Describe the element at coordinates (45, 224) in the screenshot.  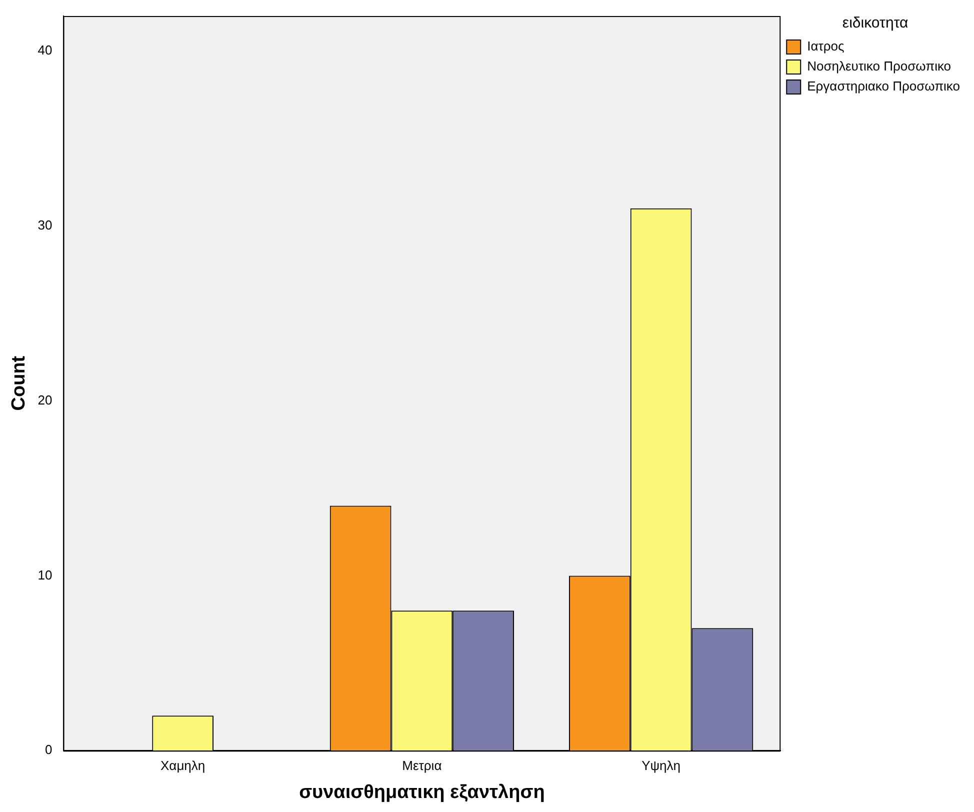
I see `y-tick-label: 30` at that location.